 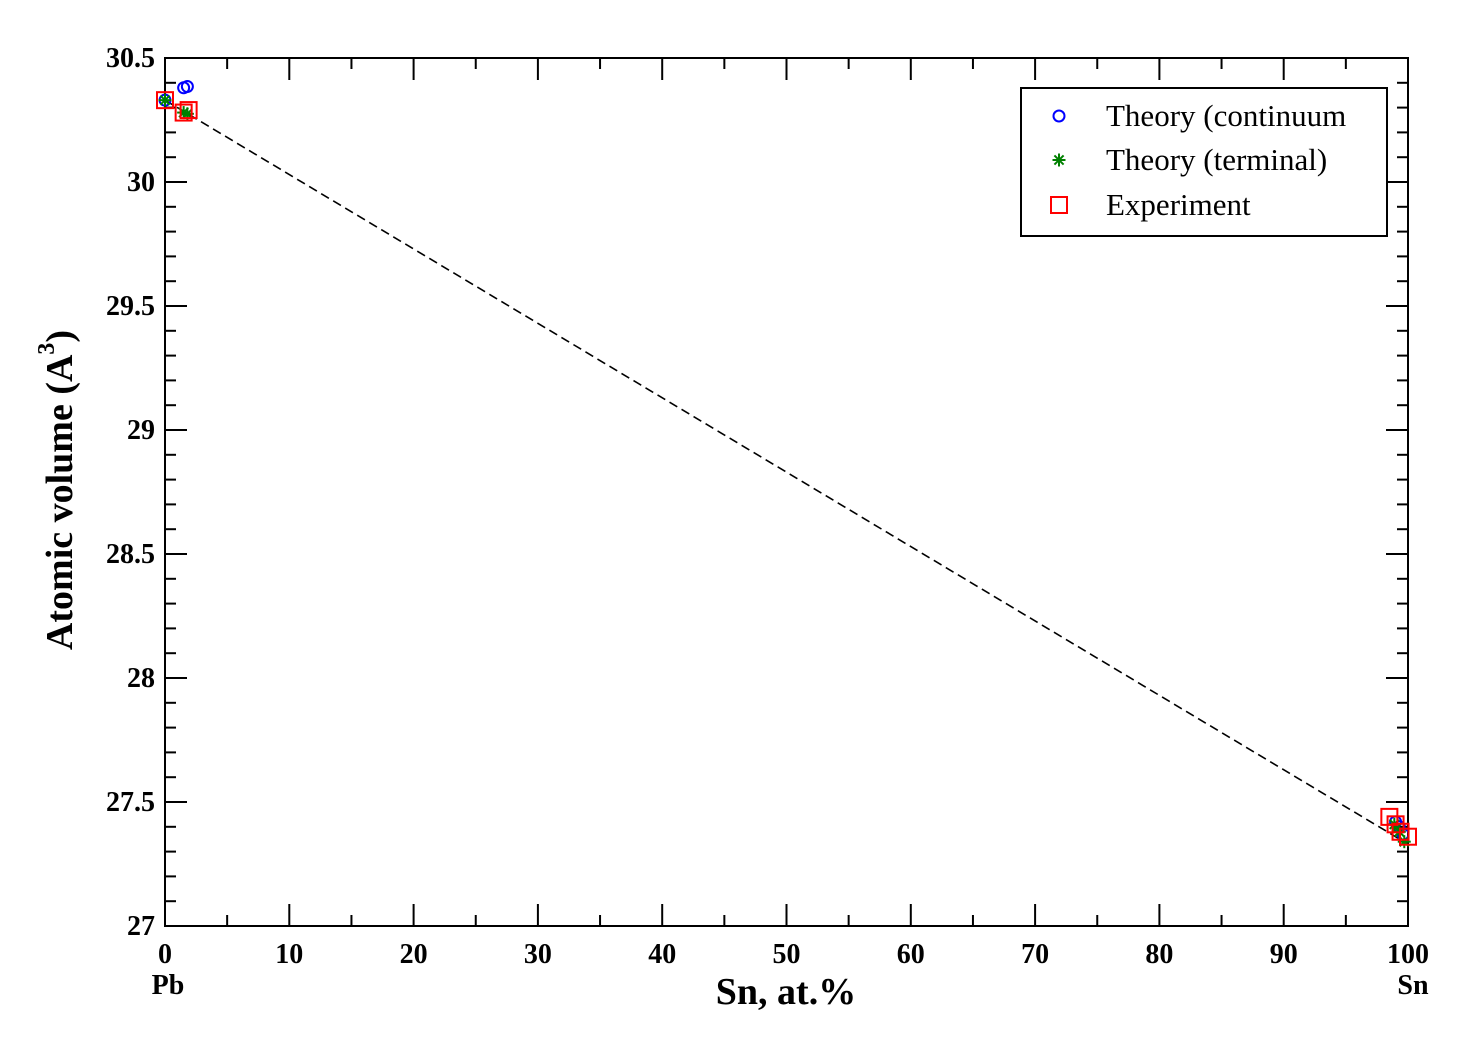 What do you see at coordinates (1413, 985) in the screenshot?
I see `x-end-label-right: Sn` at bounding box center [1413, 985].